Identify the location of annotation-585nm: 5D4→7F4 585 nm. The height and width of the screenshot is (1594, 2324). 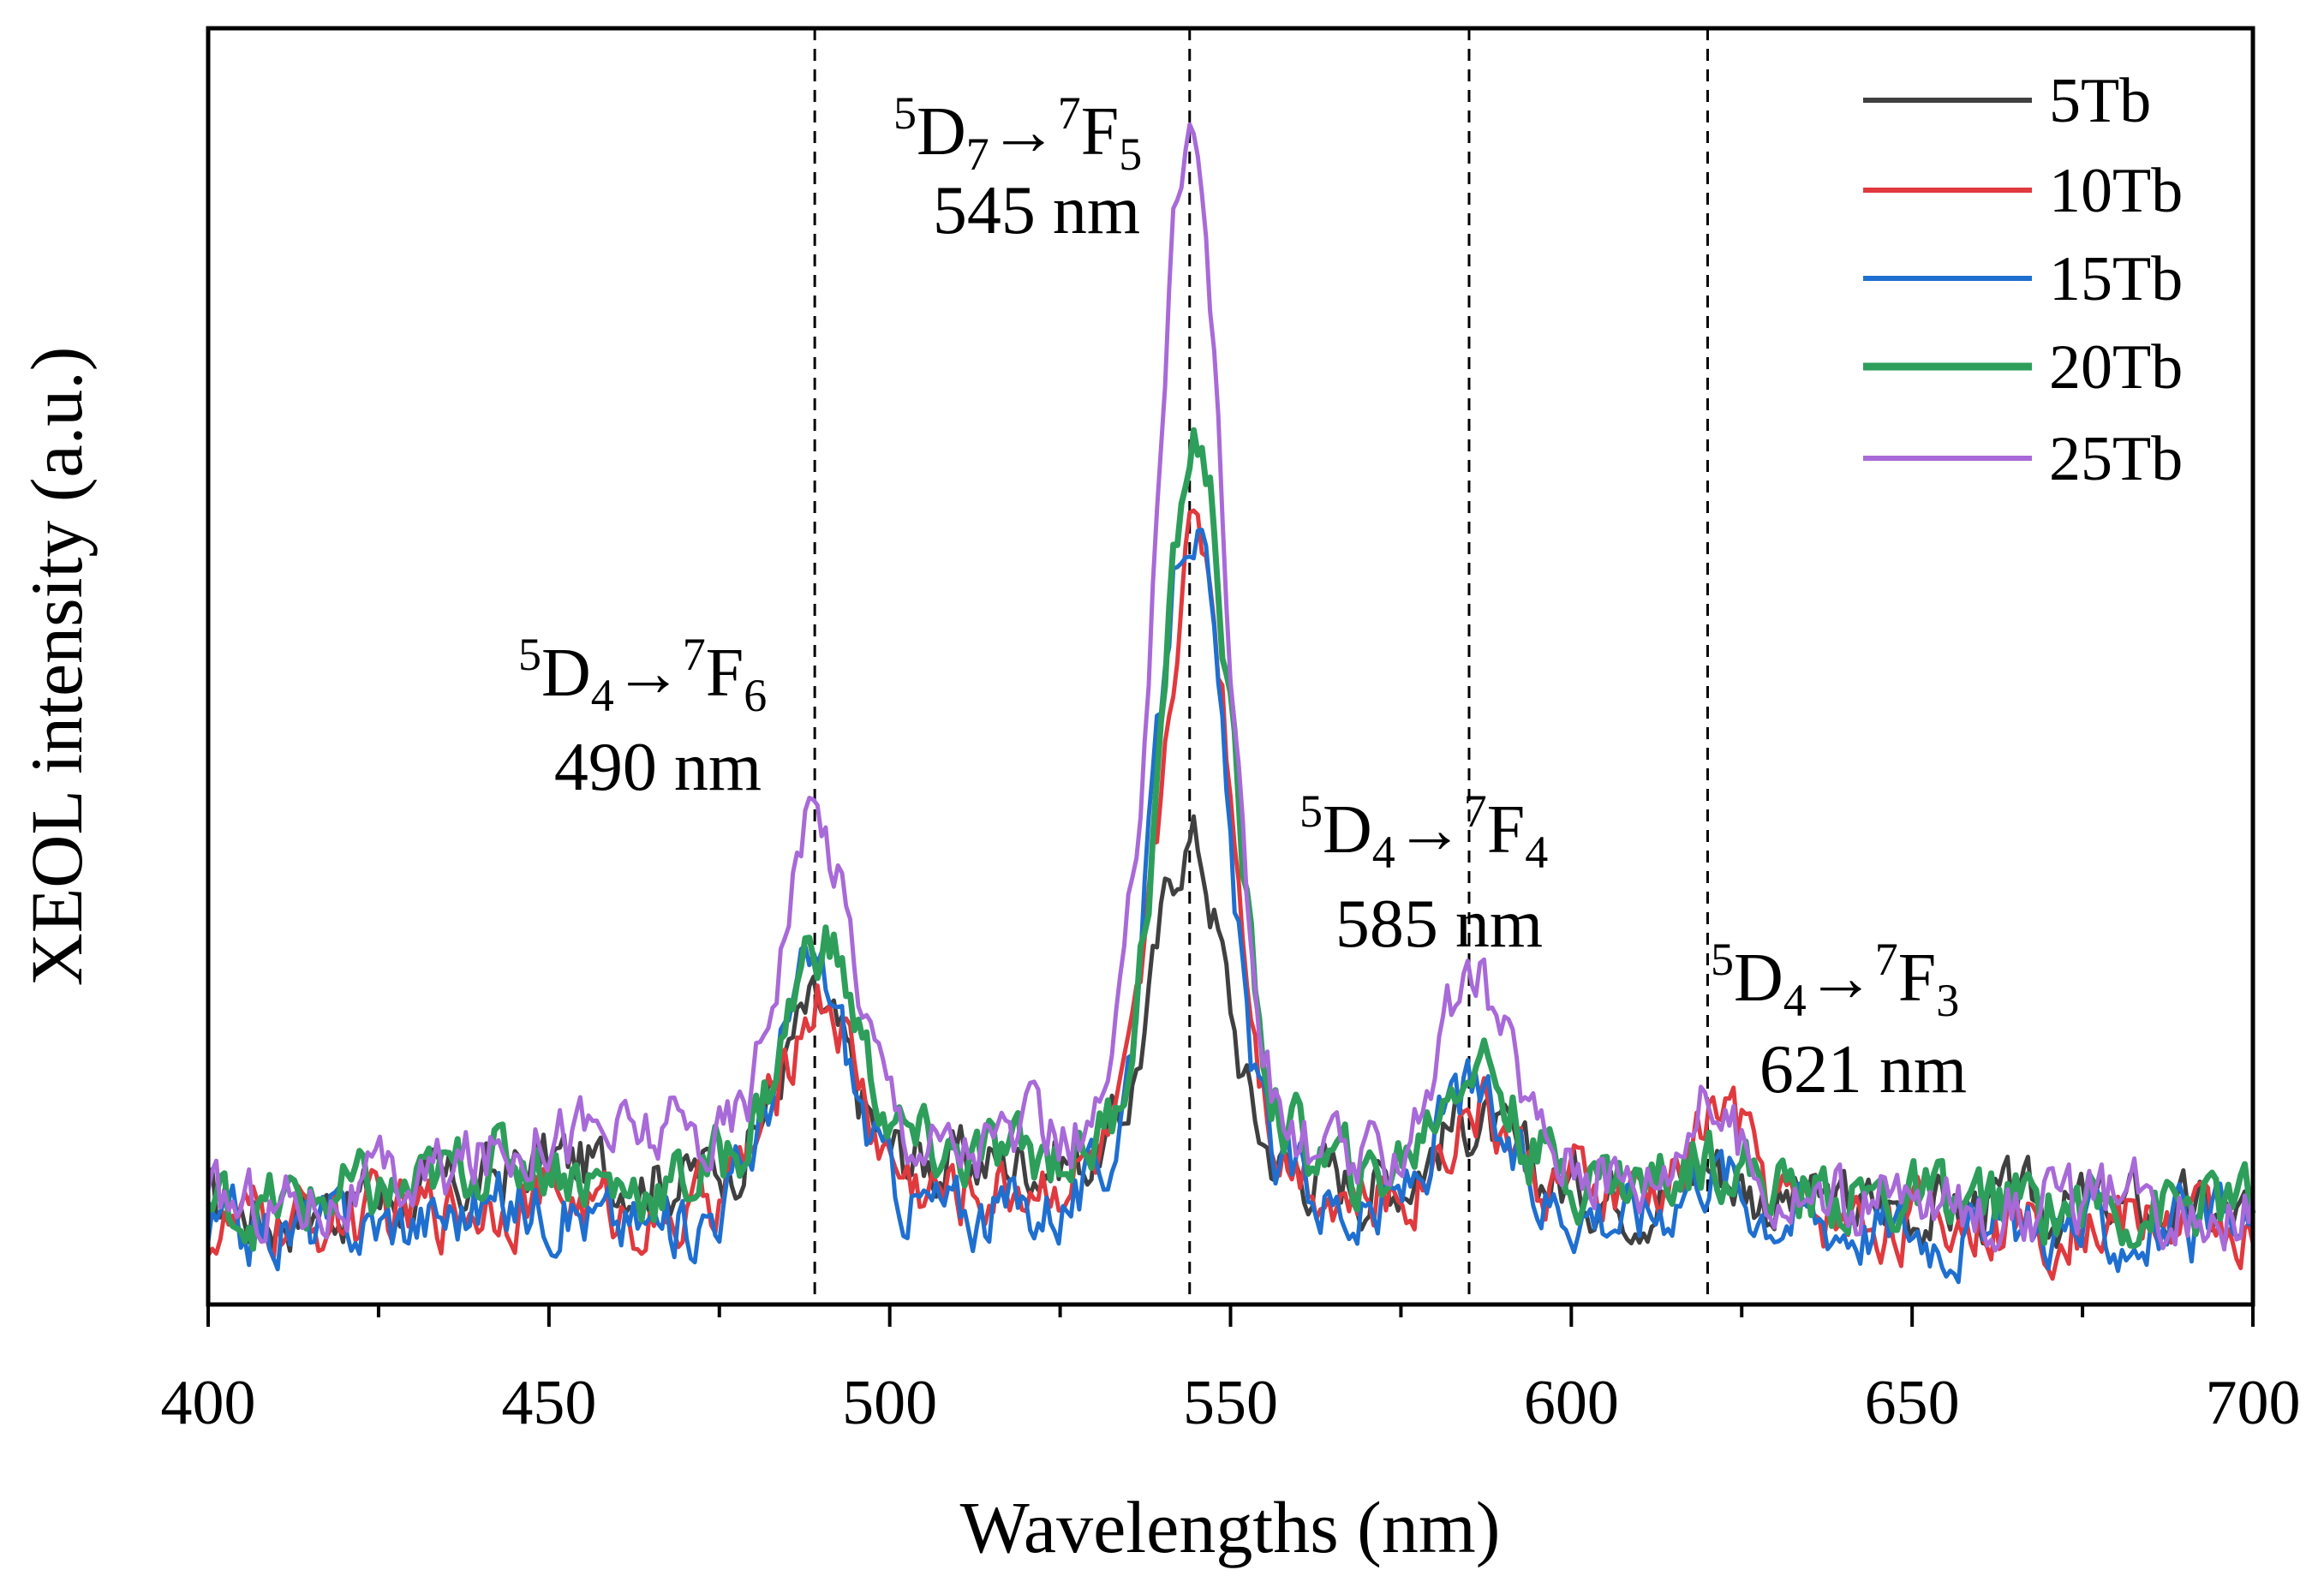
(1423, 873).